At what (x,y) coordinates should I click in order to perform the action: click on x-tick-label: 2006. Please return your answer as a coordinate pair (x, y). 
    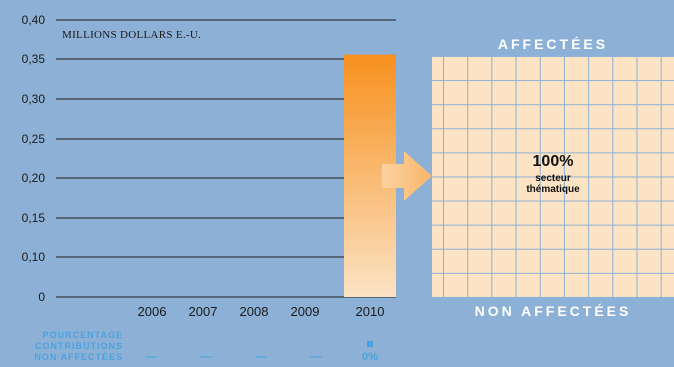
    Looking at the image, I should click on (152, 311).